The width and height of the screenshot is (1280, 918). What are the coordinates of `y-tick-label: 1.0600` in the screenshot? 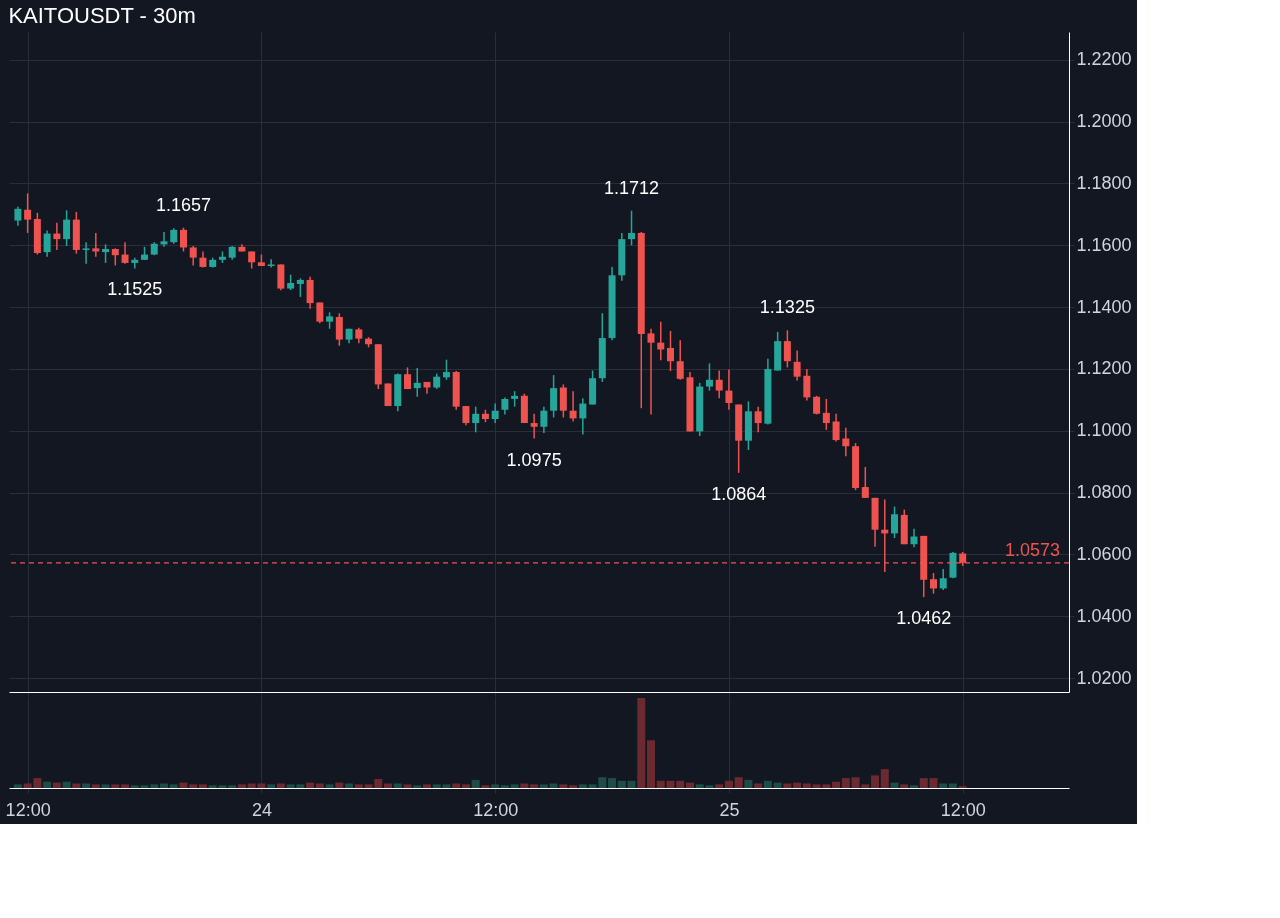 It's located at (1104, 553).